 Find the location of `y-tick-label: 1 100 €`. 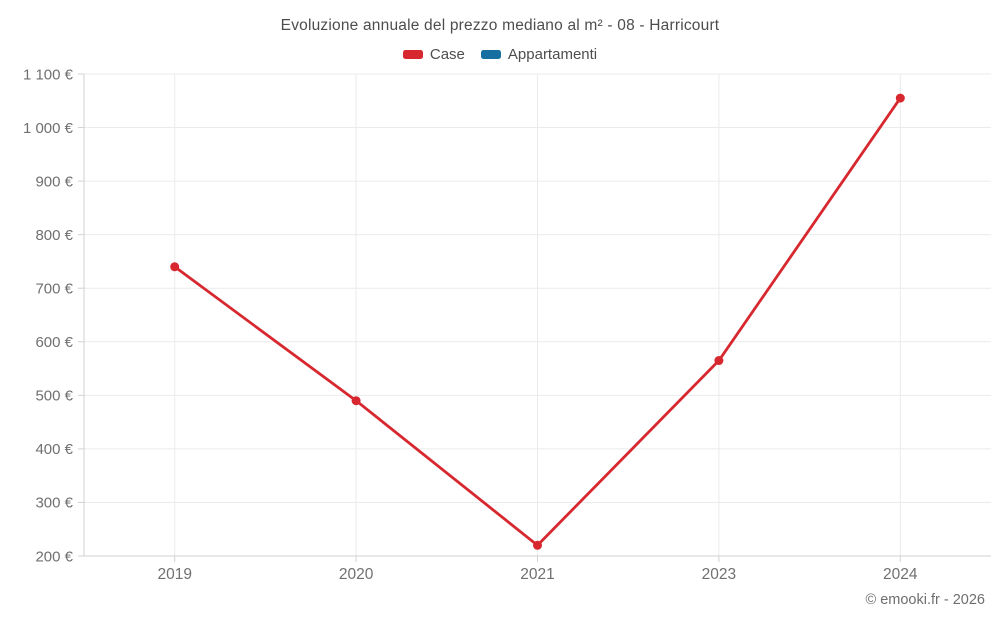

y-tick-label: 1 100 € is located at coordinates (48, 74).